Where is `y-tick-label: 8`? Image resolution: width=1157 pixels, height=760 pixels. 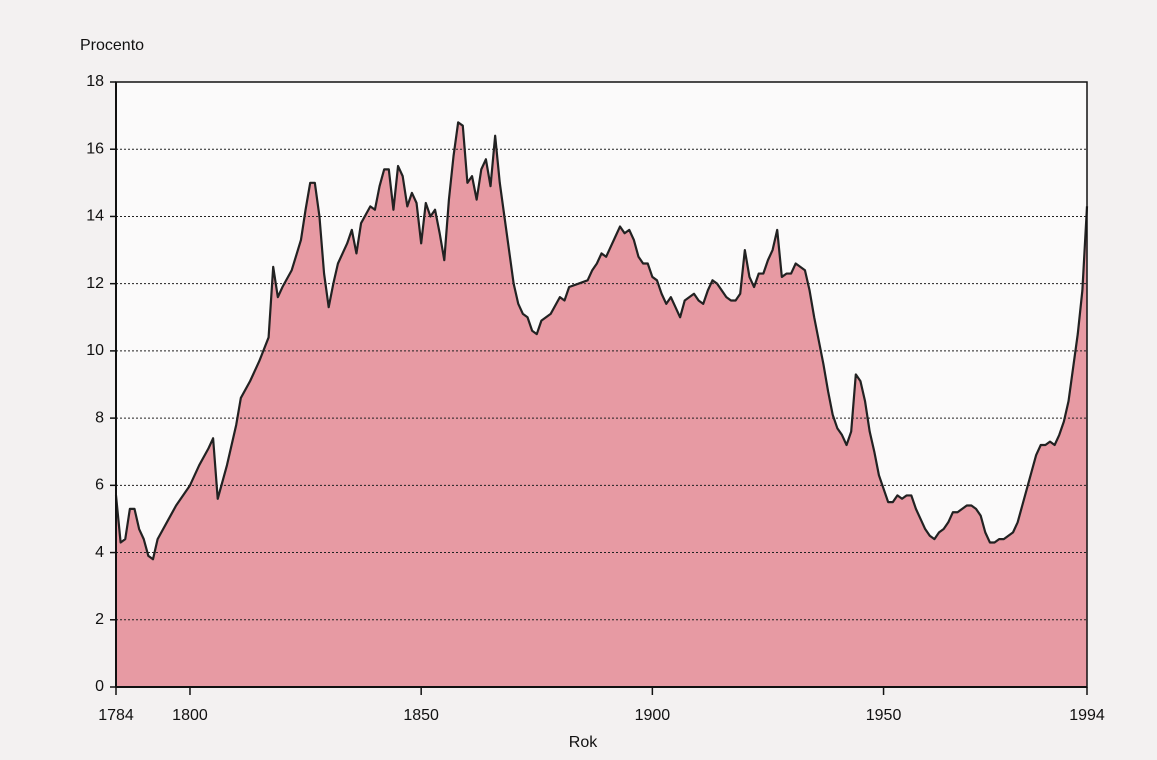
y-tick-label: 8 is located at coordinates (99, 417).